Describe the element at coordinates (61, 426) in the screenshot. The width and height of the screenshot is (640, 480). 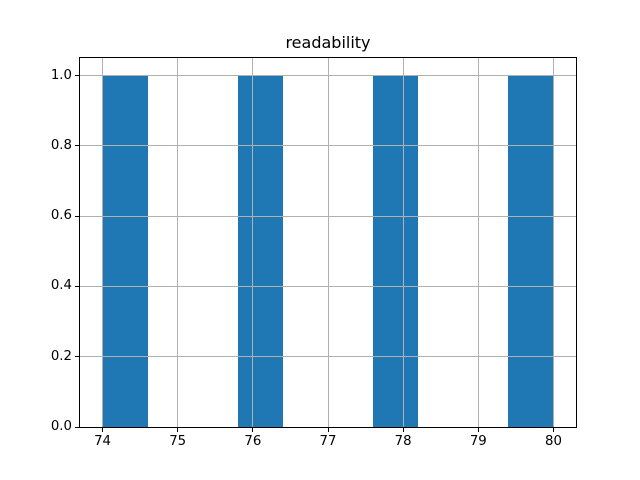
I see `y-tick-label: 0.0` at that location.